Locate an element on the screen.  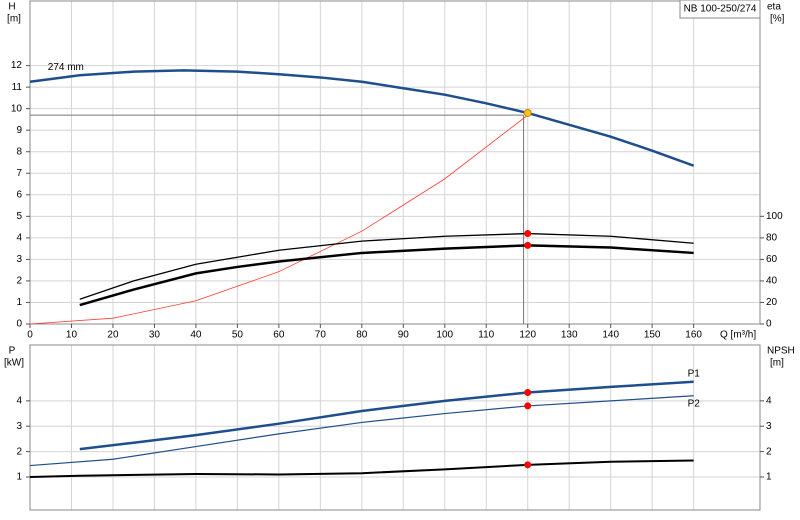
x-tick-label: 60 is located at coordinates (279, 335).